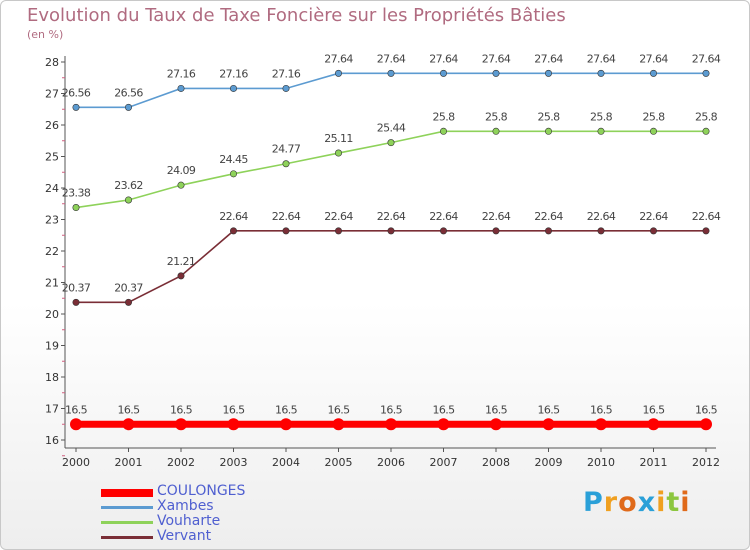  I want to click on x-tick-label: 2006, so click(391, 462).